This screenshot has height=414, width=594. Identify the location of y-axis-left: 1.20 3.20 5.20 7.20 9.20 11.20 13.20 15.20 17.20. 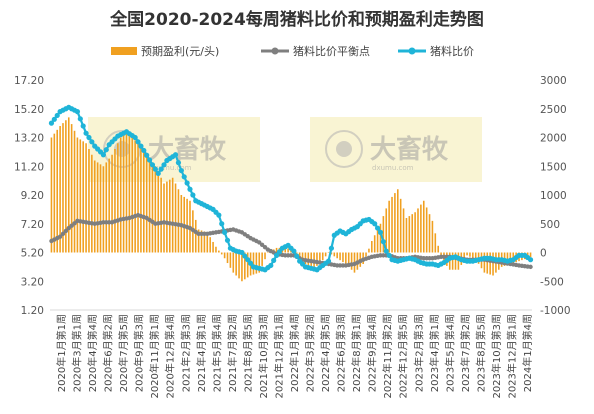
(29, 196).